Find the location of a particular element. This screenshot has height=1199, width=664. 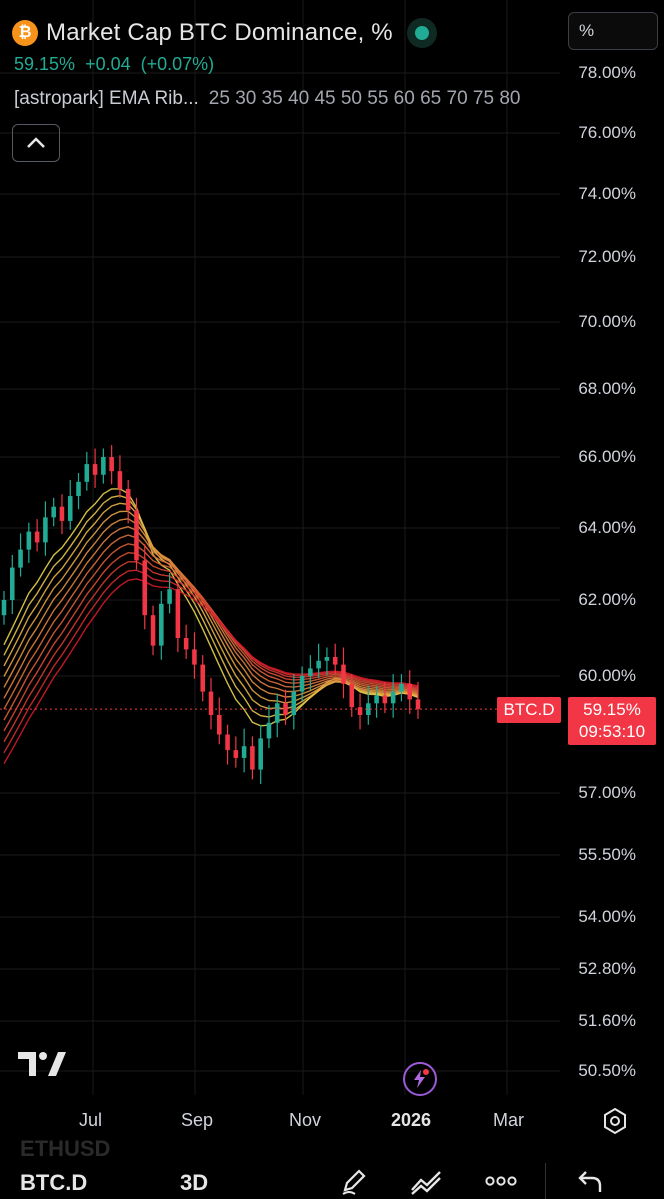

time-axis-label: 2026 is located at coordinates (411, 1120).